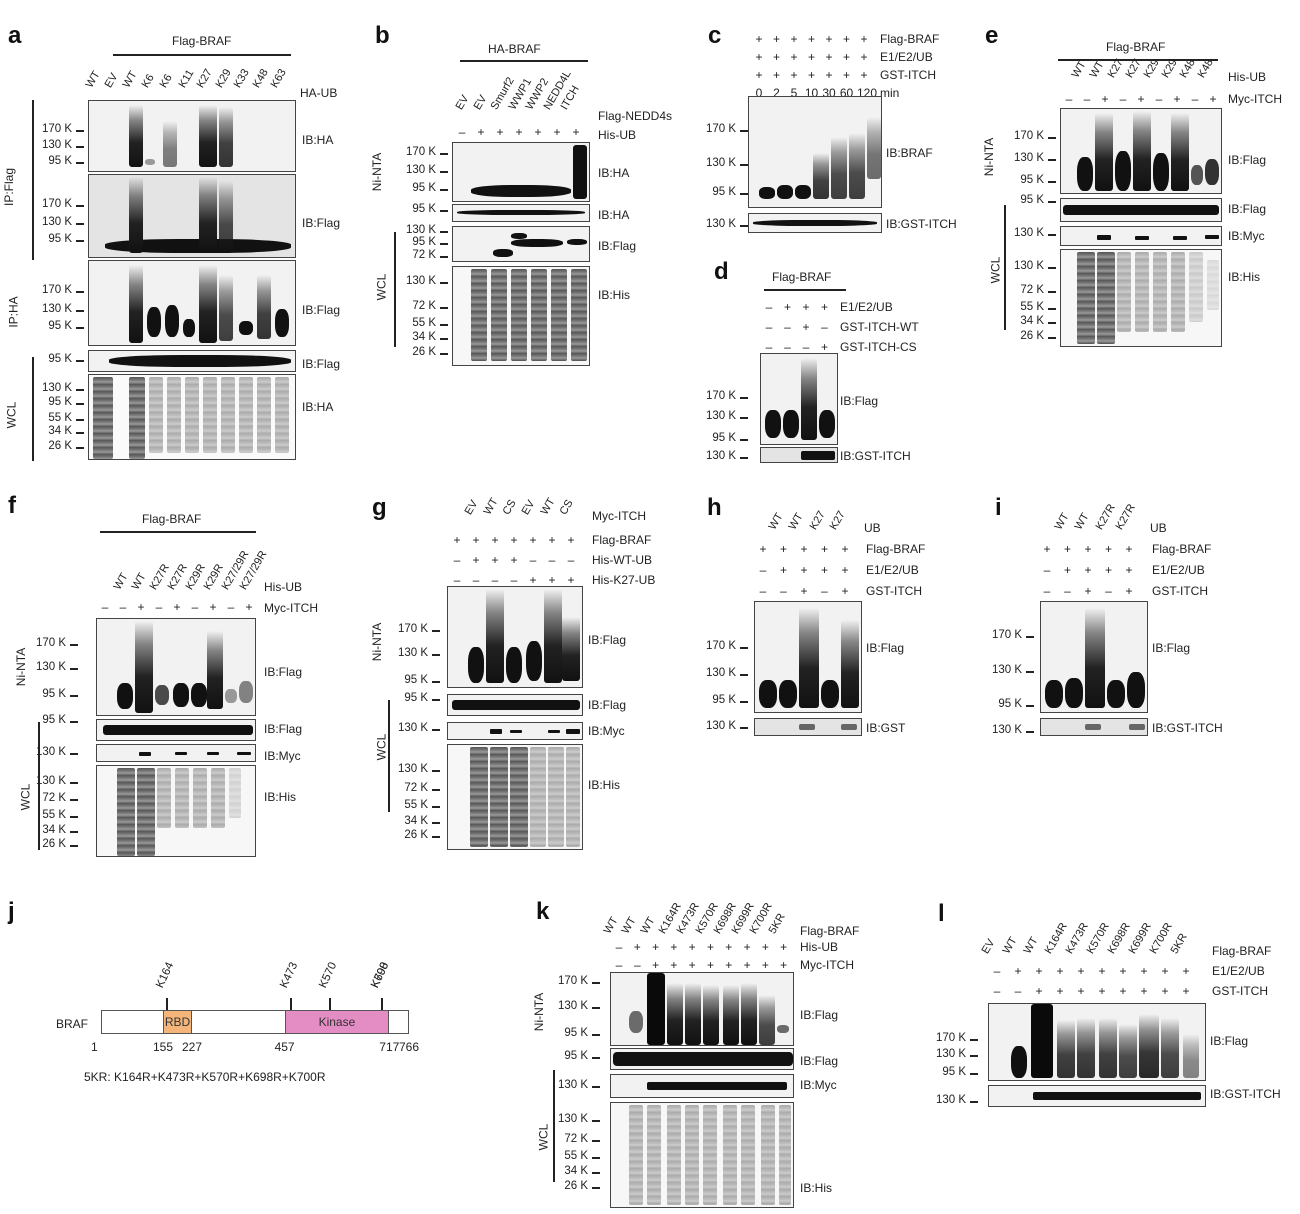 The height and width of the screenshot is (1214, 1300). I want to click on group-bracket, so click(524, 61).